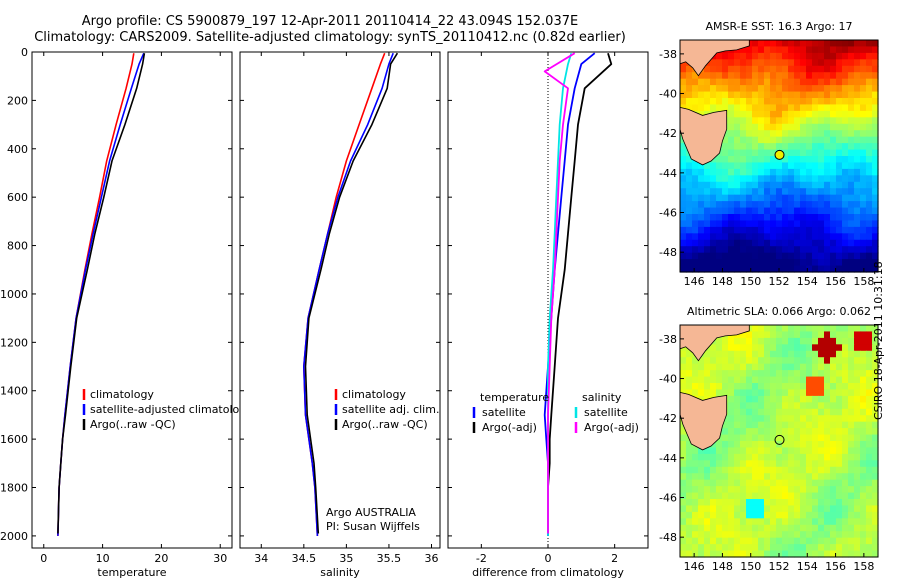 The width and height of the screenshot is (900, 580). I want to click on land-mass, so click(703, 421).